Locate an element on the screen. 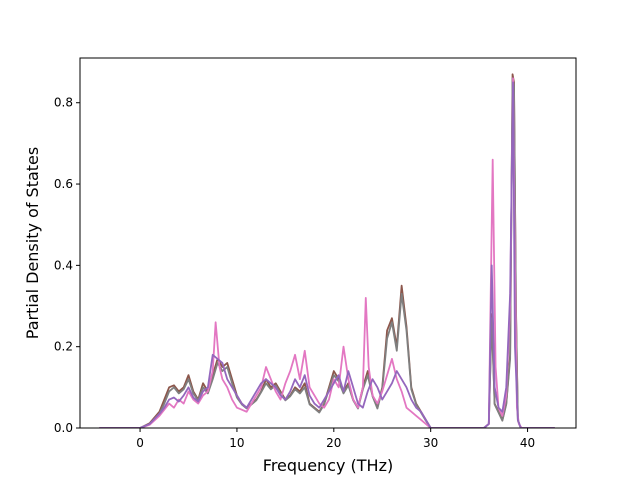 The width and height of the screenshot is (640, 480). x-tick-label: 30 is located at coordinates (430, 443).